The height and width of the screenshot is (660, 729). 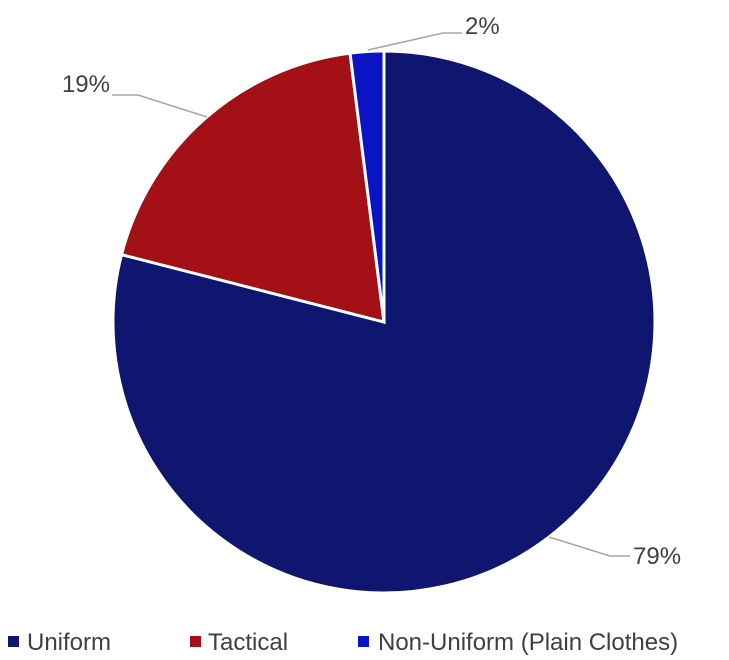 I want to click on legend-label-tactical: Tactical, so click(x=248, y=642).